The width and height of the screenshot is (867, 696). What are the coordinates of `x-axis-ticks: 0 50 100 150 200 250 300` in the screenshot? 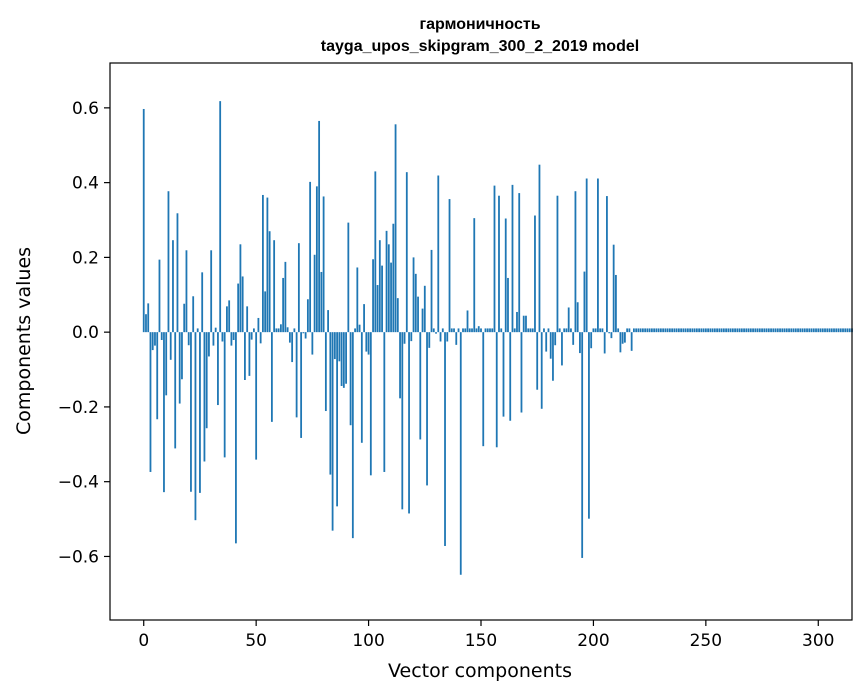 It's located at (486, 635).